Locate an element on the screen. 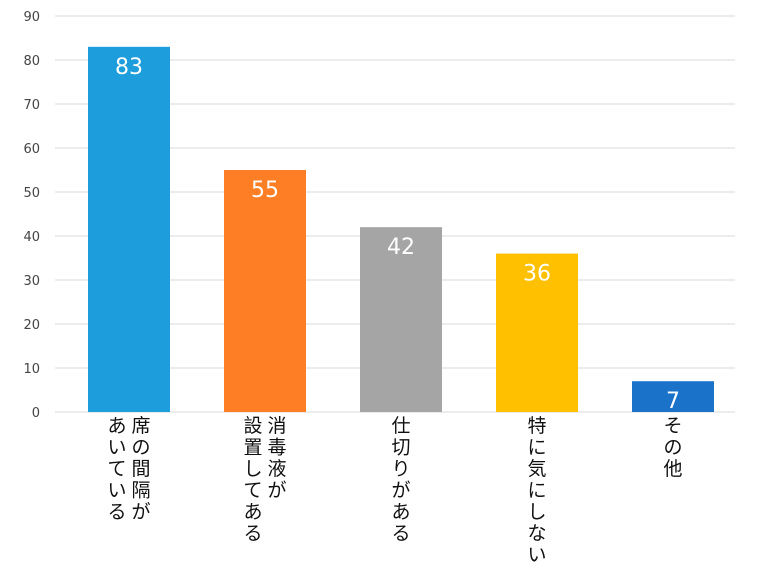  data-label: 42 is located at coordinates (401, 247).